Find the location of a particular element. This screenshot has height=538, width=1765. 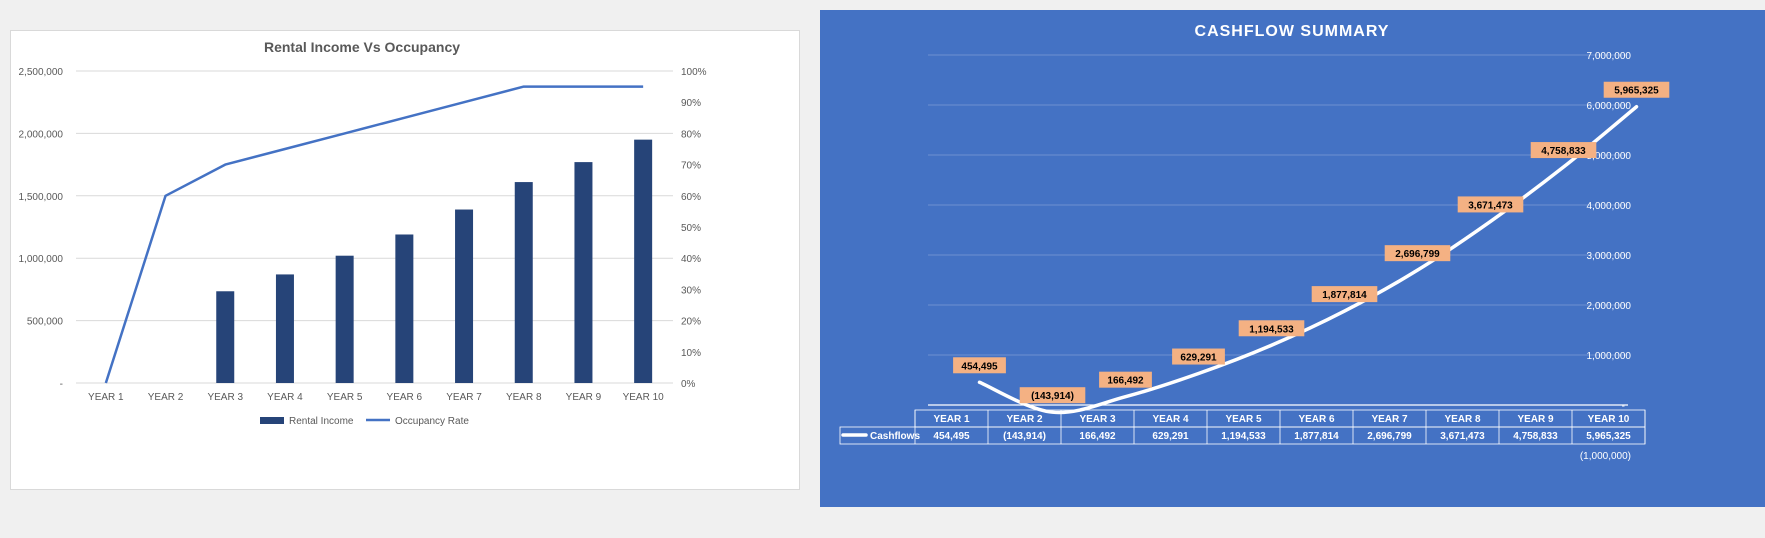

data-label: 1,194,533 is located at coordinates (1271, 328).